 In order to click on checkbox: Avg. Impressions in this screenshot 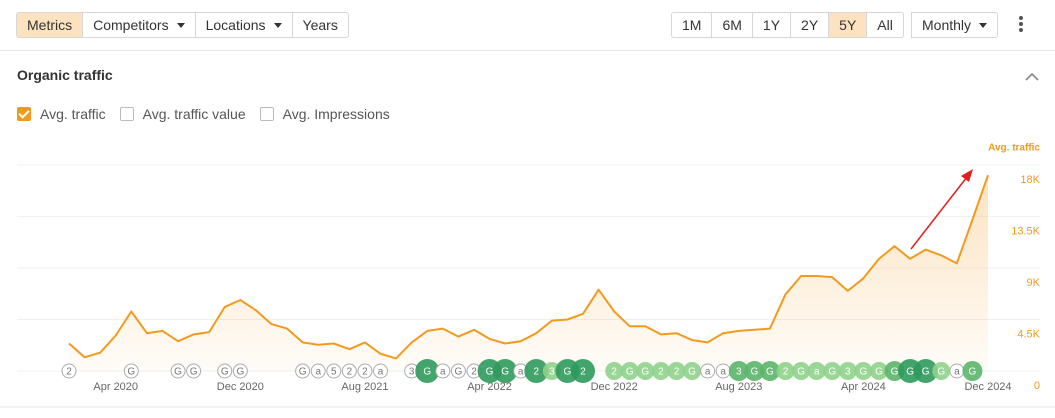, I will do `click(324, 114)`.